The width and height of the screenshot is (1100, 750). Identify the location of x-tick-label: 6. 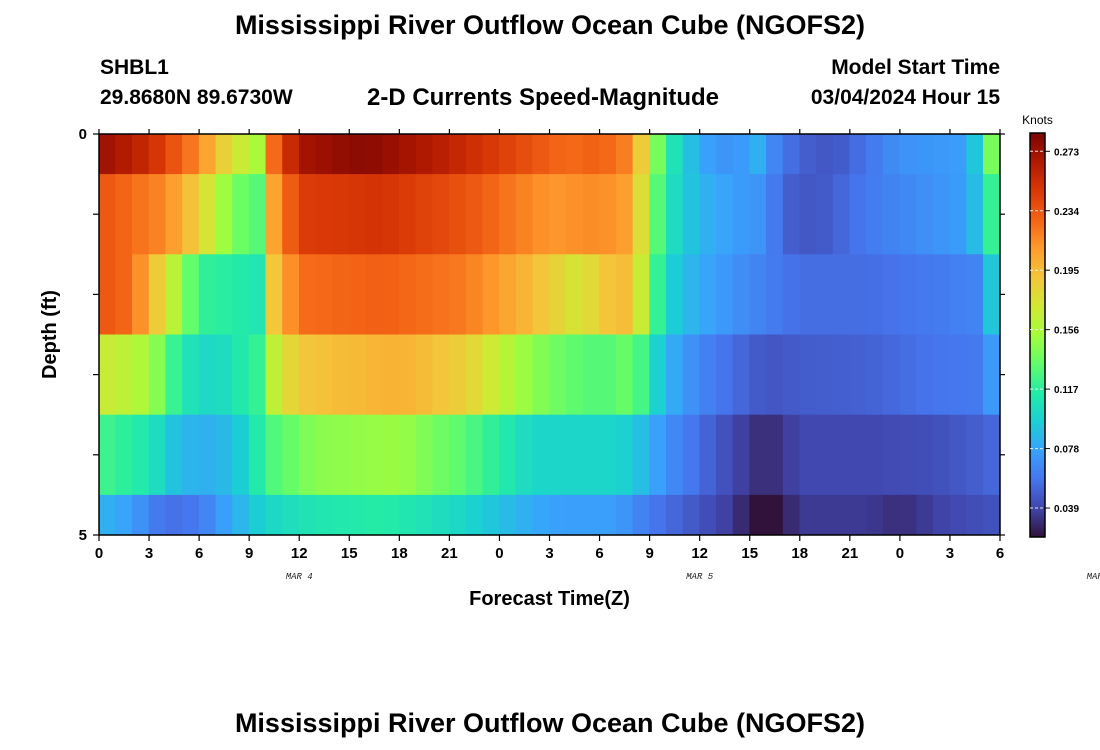
(199, 553).